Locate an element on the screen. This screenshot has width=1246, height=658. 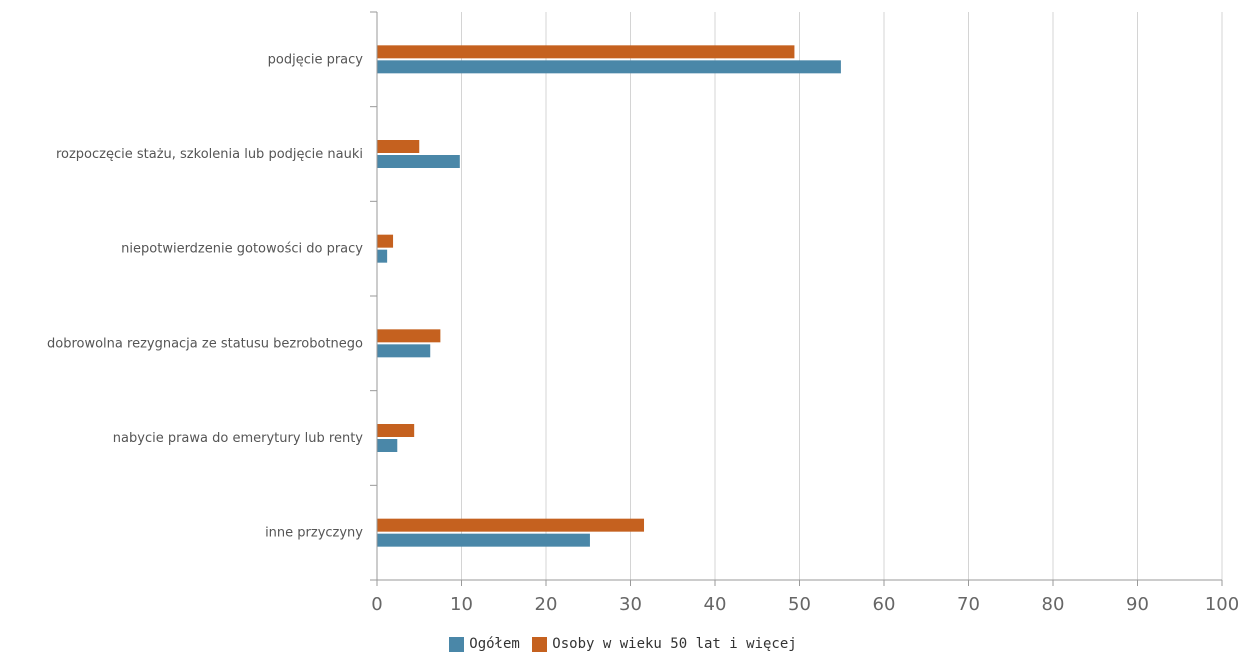
legend-label-50plus: Osoby w wieku 50 lat i więcej is located at coordinates (674, 644).